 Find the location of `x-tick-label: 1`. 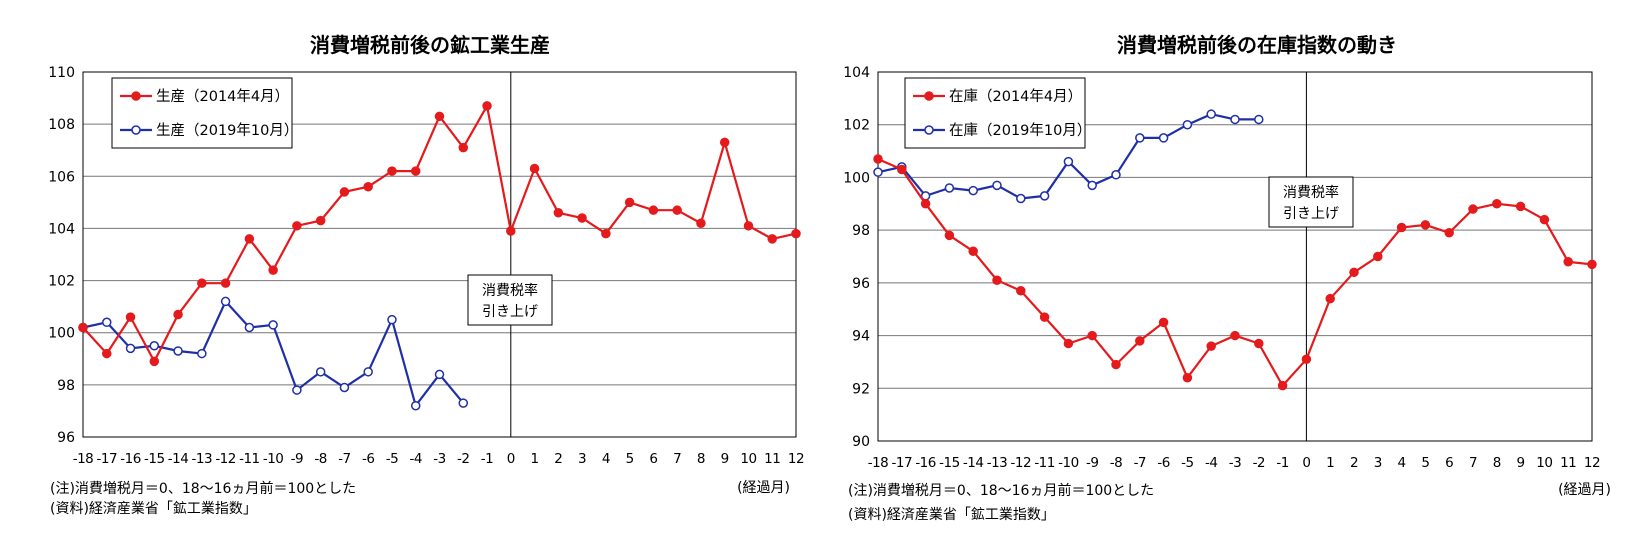

x-tick-label: 1 is located at coordinates (535, 459).